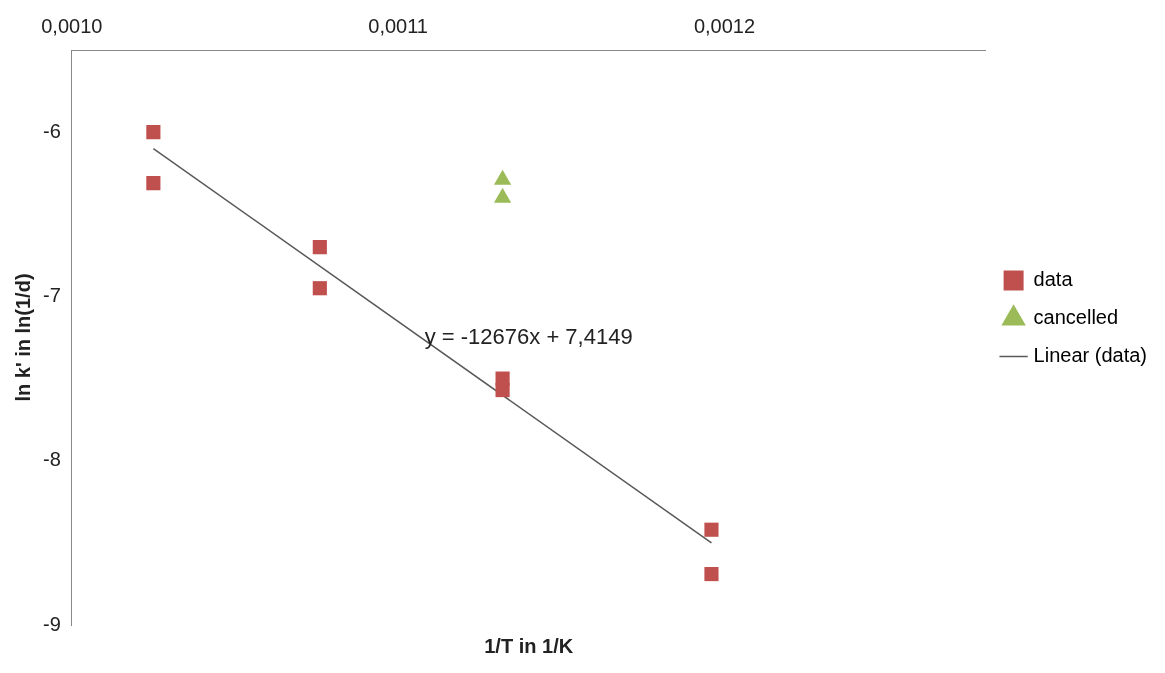 The image size is (1165, 673). Describe the element at coordinates (1090, 355) in the screenshot. I see `legend-label: Linear (data)` at that location.